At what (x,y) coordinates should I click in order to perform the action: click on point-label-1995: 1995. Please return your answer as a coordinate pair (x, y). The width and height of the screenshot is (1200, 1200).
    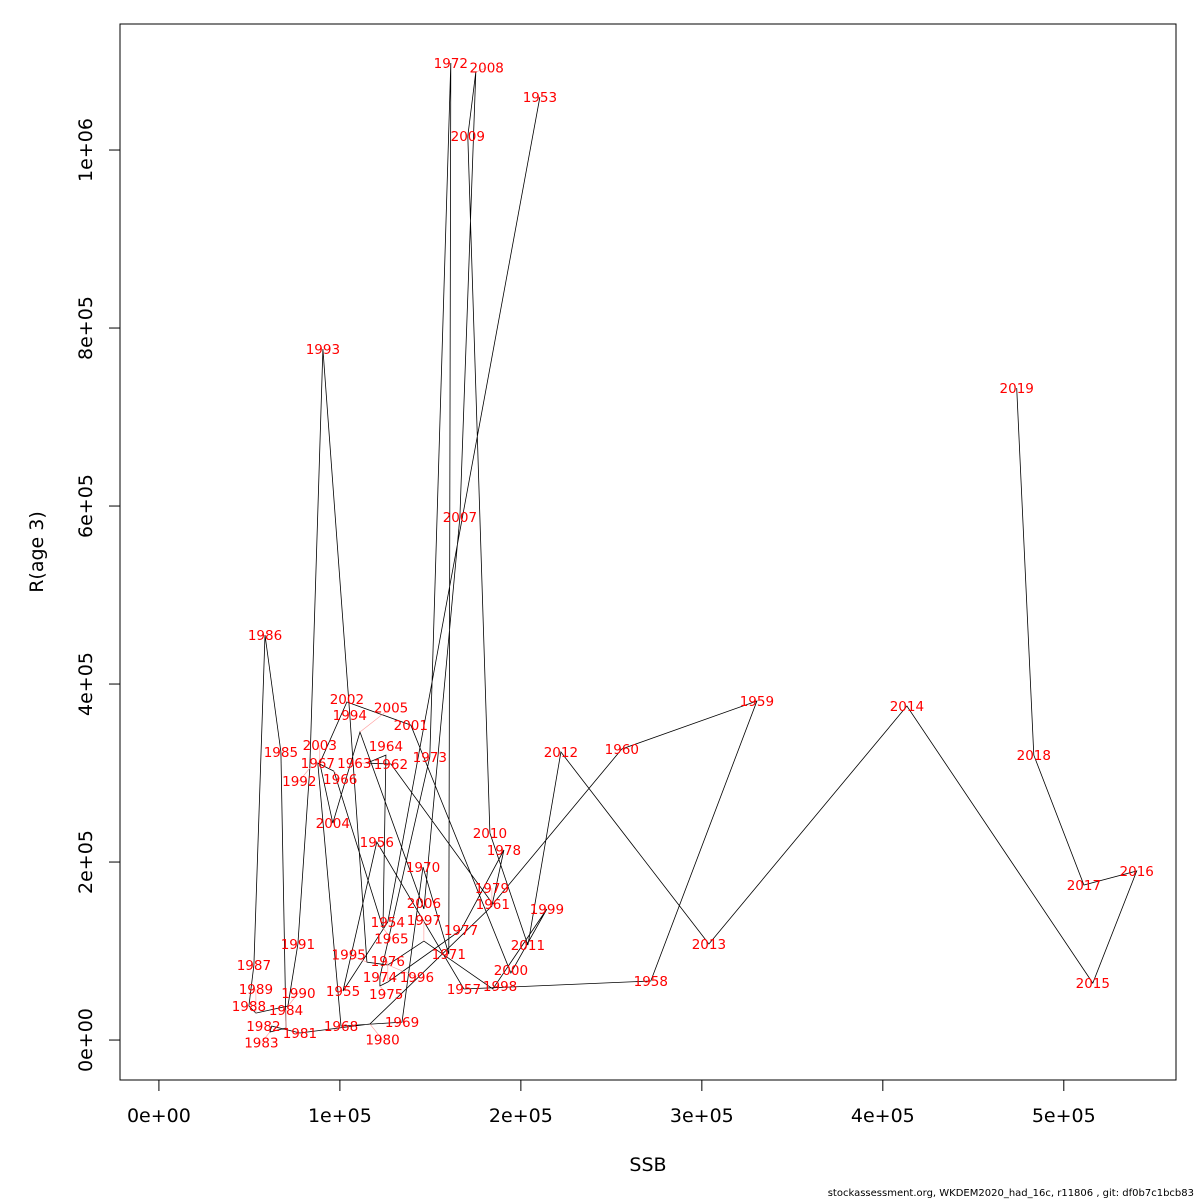
    Looking at the image, I should click on (349, 956).